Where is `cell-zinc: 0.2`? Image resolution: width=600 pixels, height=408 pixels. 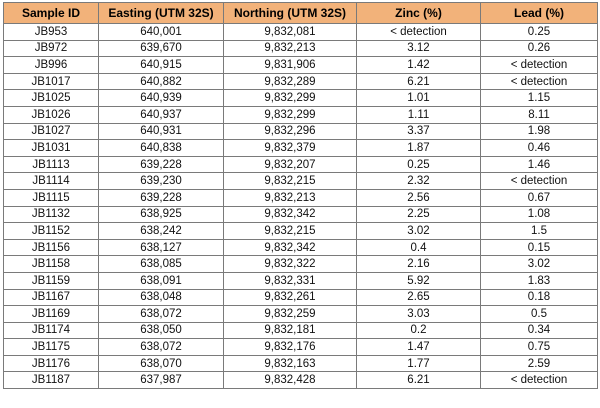
cell-zinc: 0.2 is located at coordinates (418, 330).